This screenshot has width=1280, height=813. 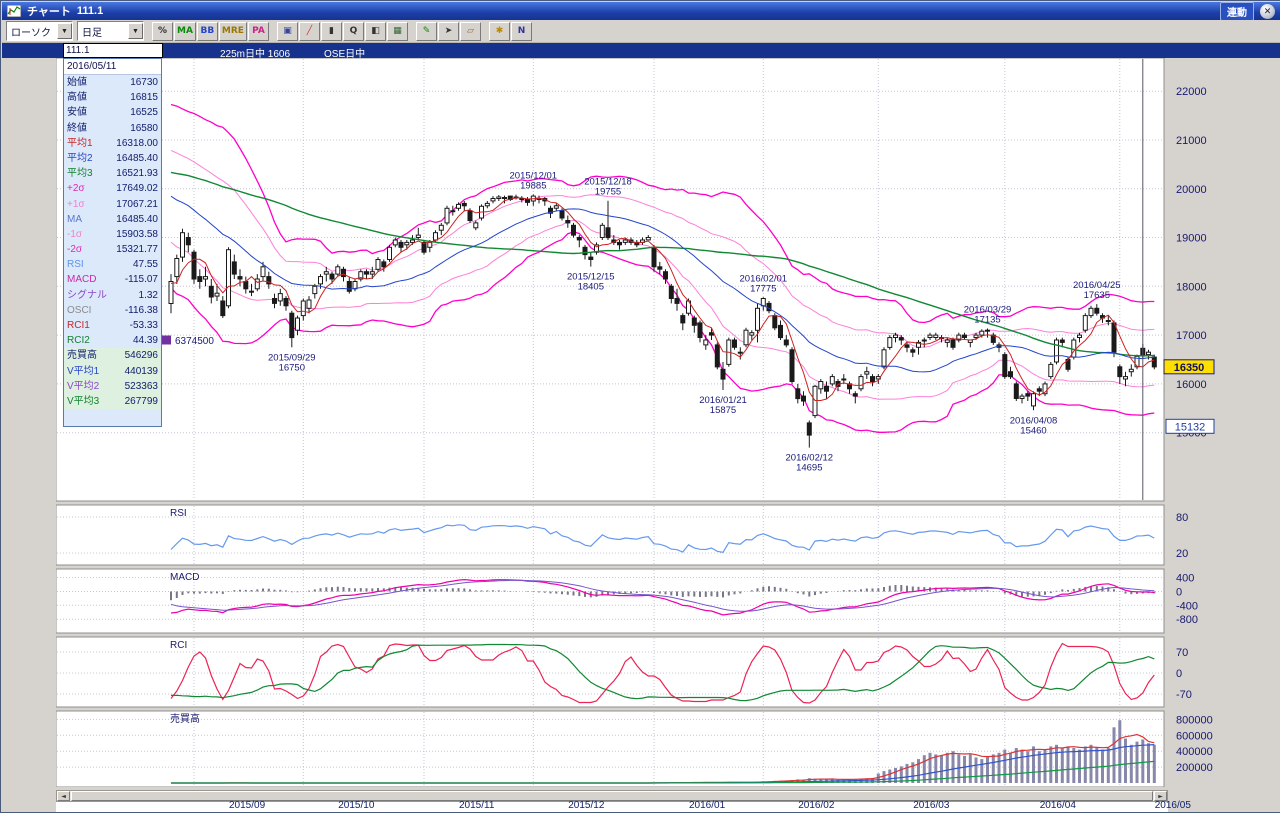 What do you see at coordinates (1160, 796) in the screenshot?
I see `scroll-right-button: ►` at bounding box center [1160, 796].